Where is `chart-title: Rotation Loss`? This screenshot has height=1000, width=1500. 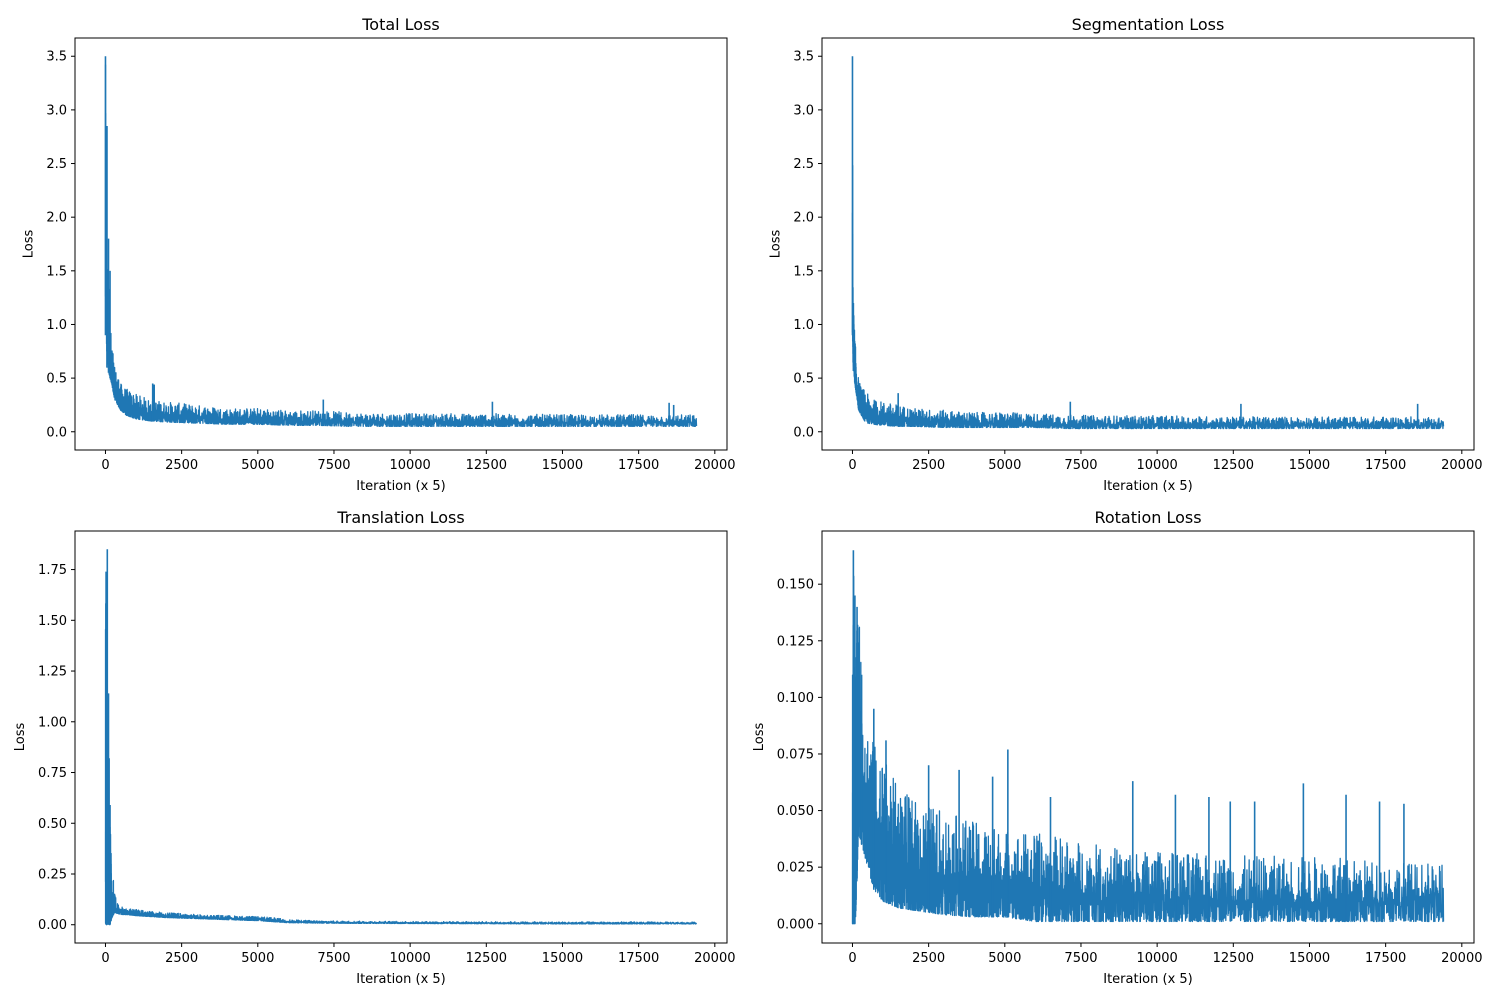 chart-title: Rotation Loss is located at coordinates (1147, 517).